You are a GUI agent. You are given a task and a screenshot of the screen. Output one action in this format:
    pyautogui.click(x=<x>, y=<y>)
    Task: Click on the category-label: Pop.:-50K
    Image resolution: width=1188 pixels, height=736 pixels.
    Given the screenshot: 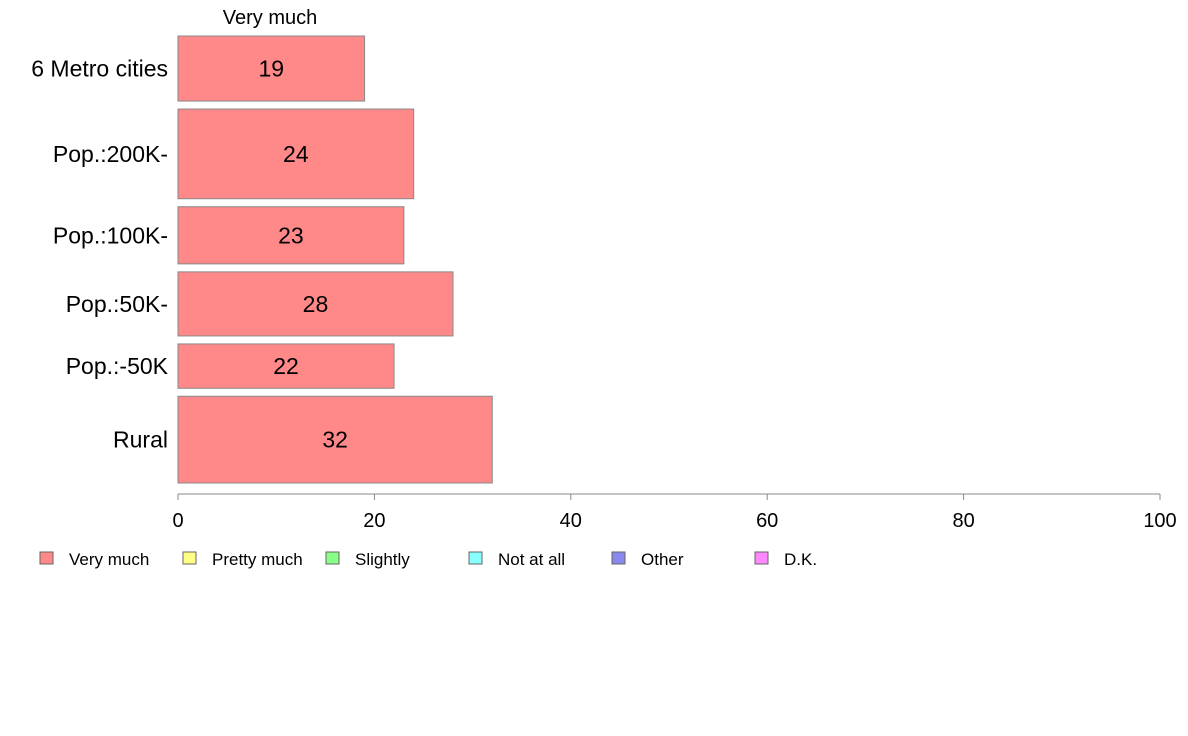 What is the action you would take?
    pyautogui.click(x=117, y=366)
    